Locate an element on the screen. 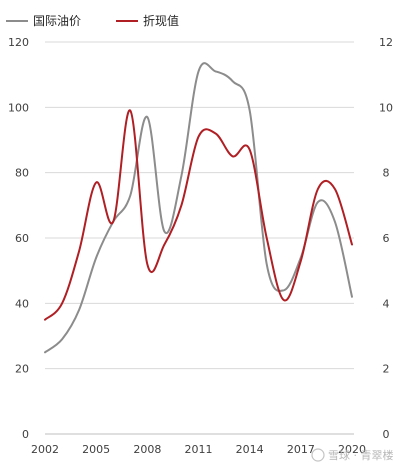  x-axis-ticks: 2002 2005 2008 2011 2014 2017 2020 is located at coordinates (198, 449).